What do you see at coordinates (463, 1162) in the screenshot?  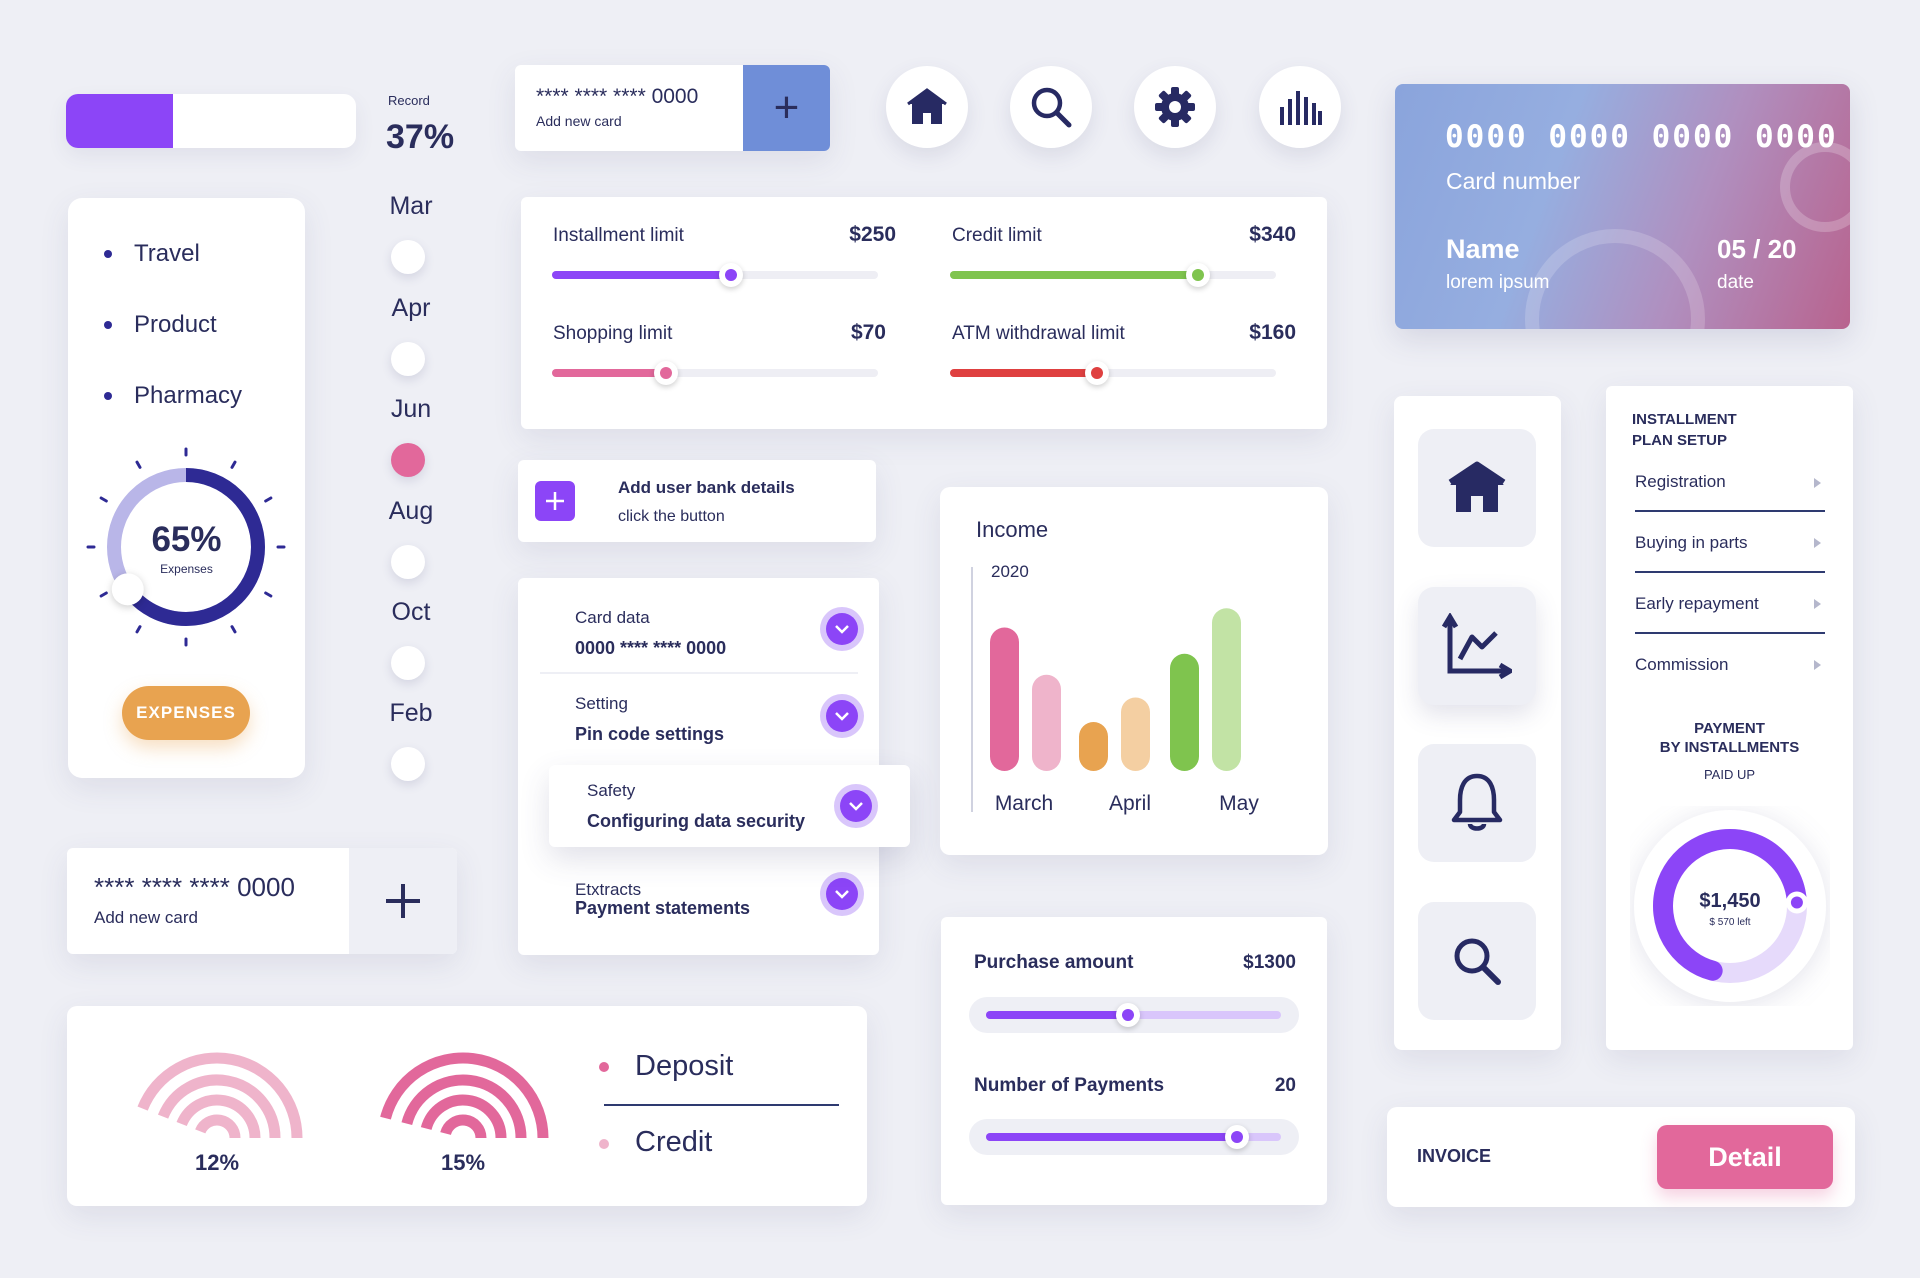 I see `credit-percent: 15%` at bounding box center [463, 1162].